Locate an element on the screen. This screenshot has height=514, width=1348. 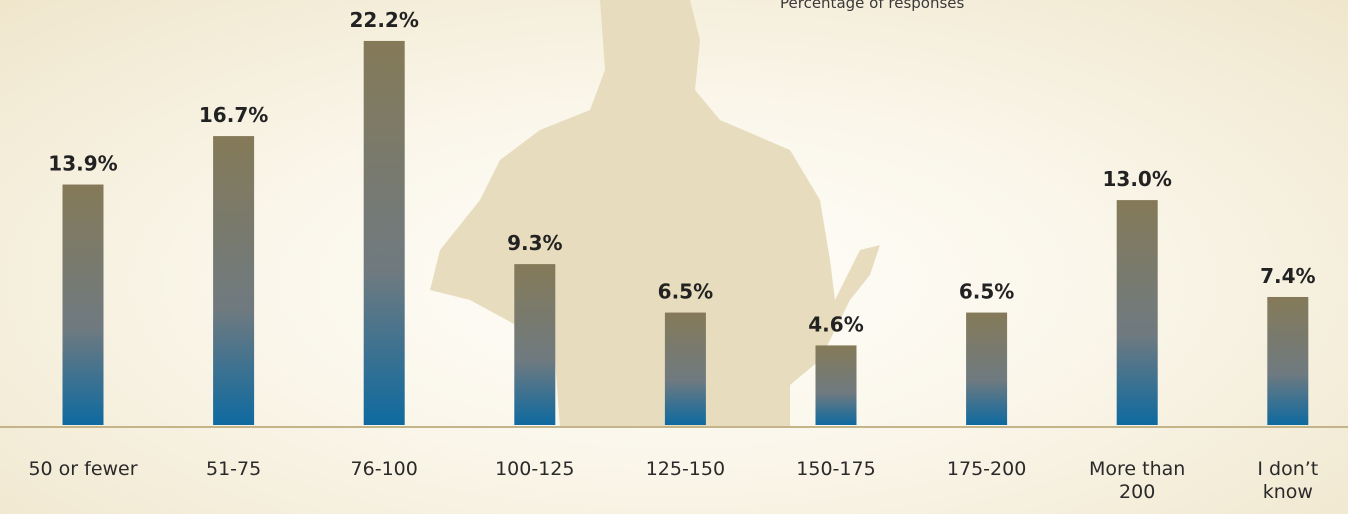
x-tick-label: 50 or fewer is located at coordinates (83, 469).